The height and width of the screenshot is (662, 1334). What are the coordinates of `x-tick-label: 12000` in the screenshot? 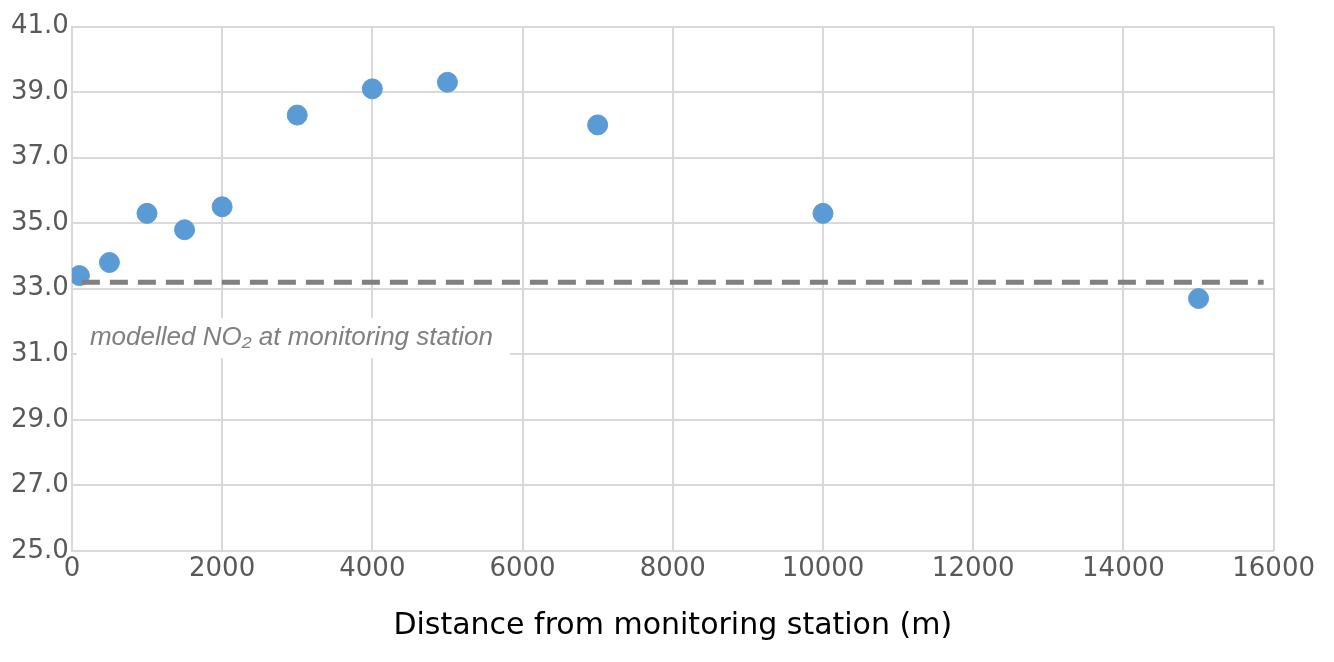 It's located at (973, 567).